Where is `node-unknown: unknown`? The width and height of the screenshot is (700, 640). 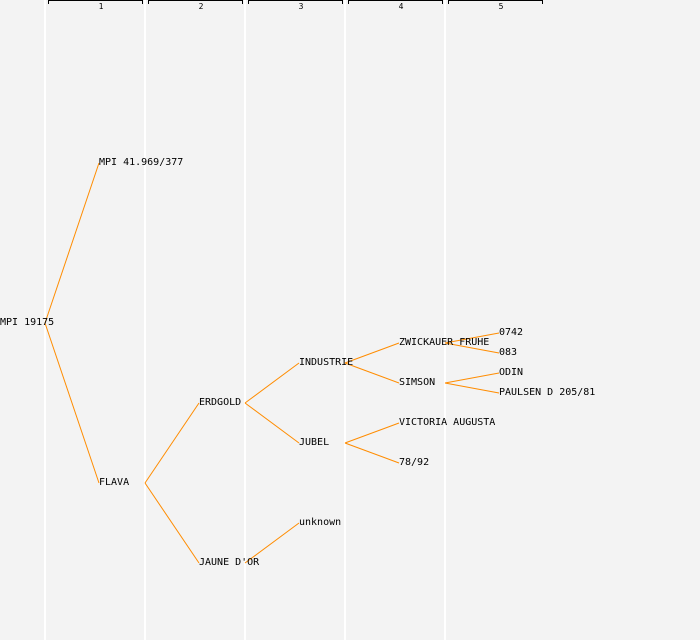
node-unknown: unknown is located at coordinates (320, 522).